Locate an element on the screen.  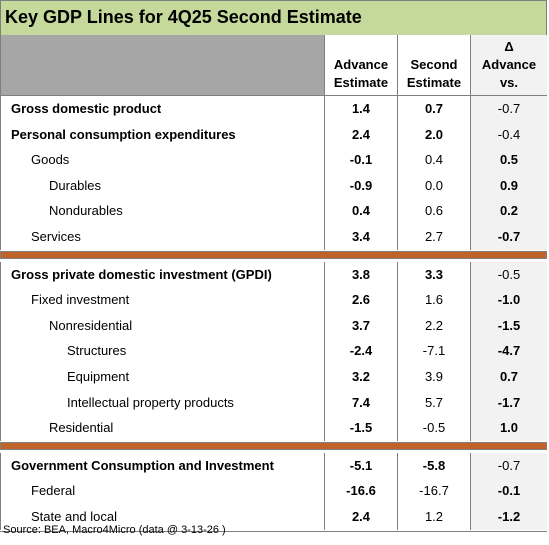
row-label: Goods is located at coordinates (50, 160).